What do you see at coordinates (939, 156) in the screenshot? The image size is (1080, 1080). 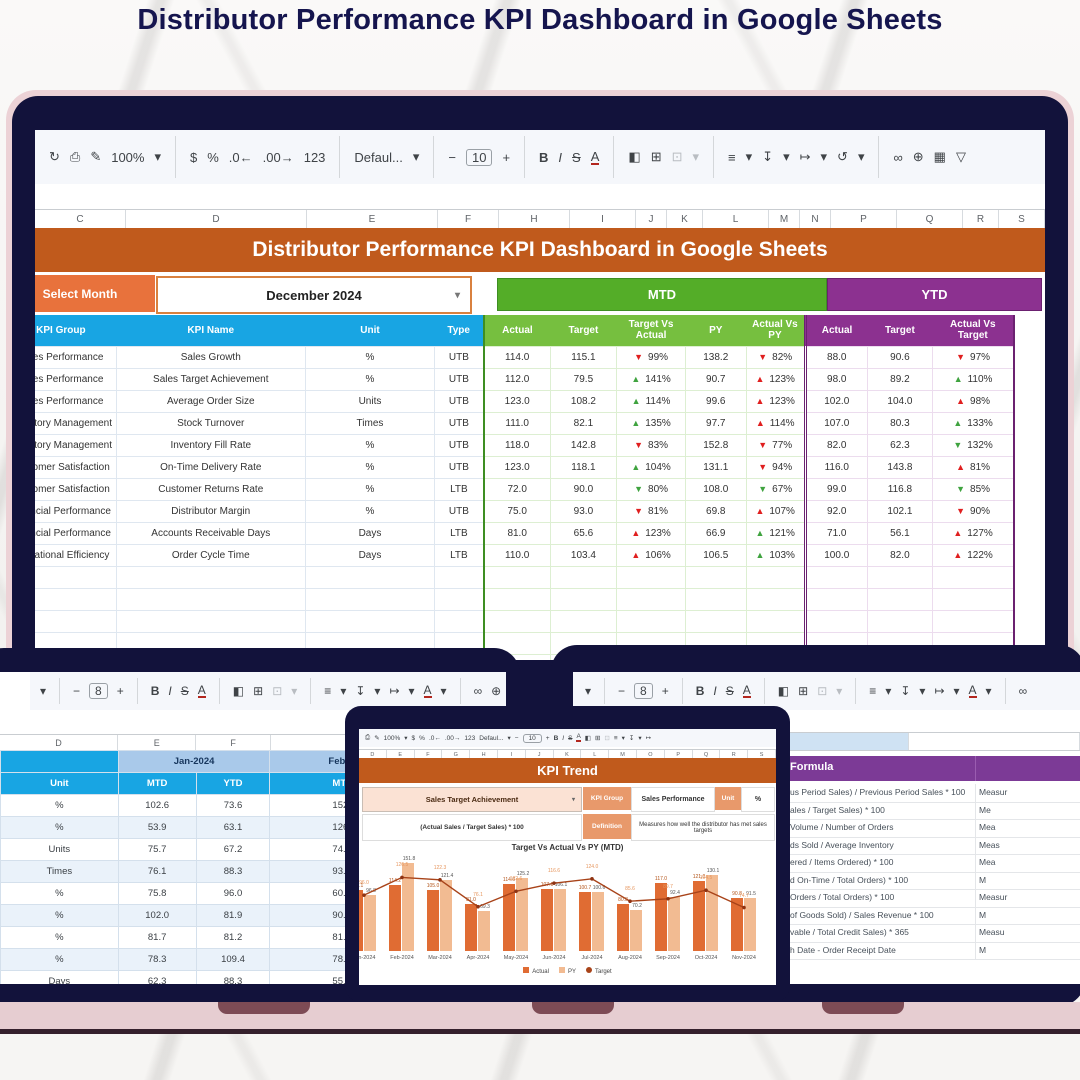 I see `insert-chart-icon: ▦` at bounding box center [939, 156].